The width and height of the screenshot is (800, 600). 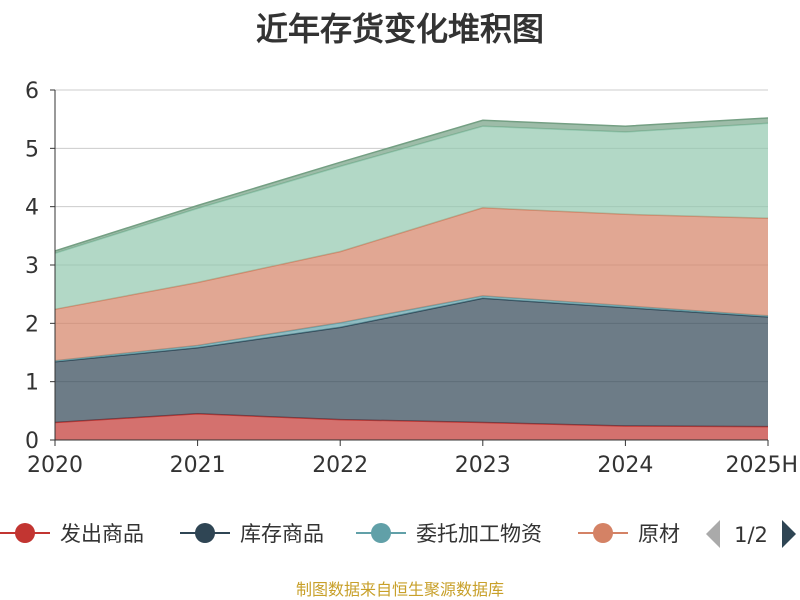 What do you see at coordinates (32, 208) in the screenshot?
I see `y-tick-label-4: 4` at bounding box center [32, 208].